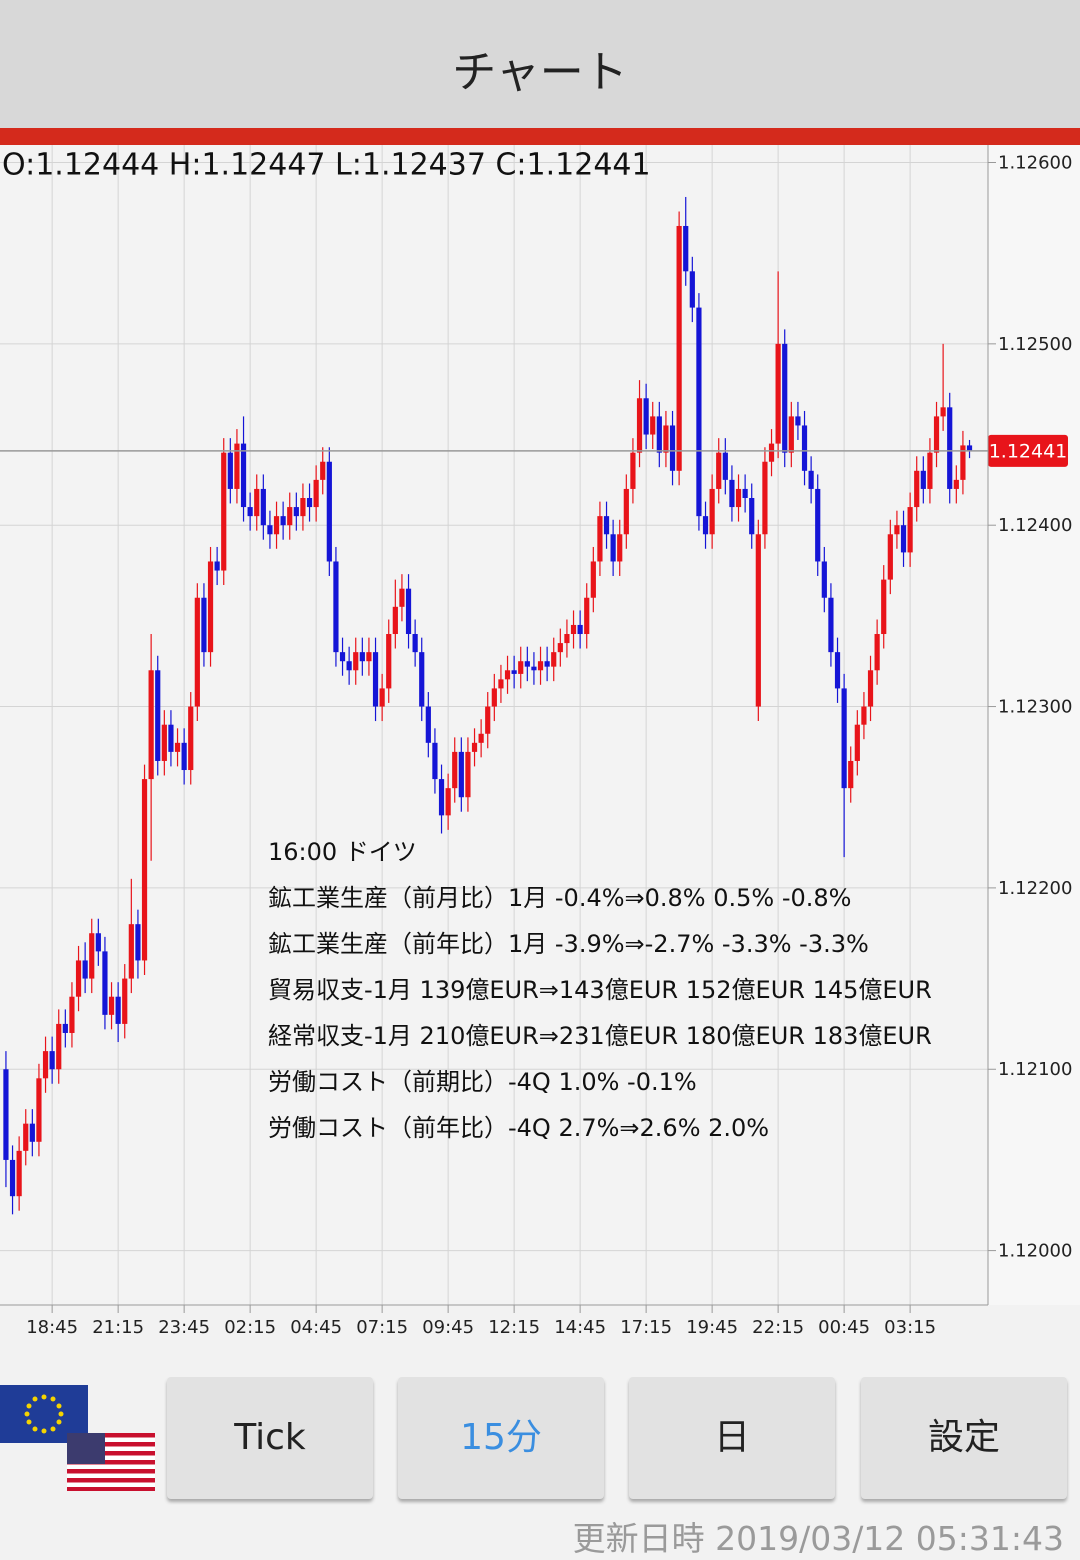  I want to click on currency-pair-flags, so click(80, 1445).